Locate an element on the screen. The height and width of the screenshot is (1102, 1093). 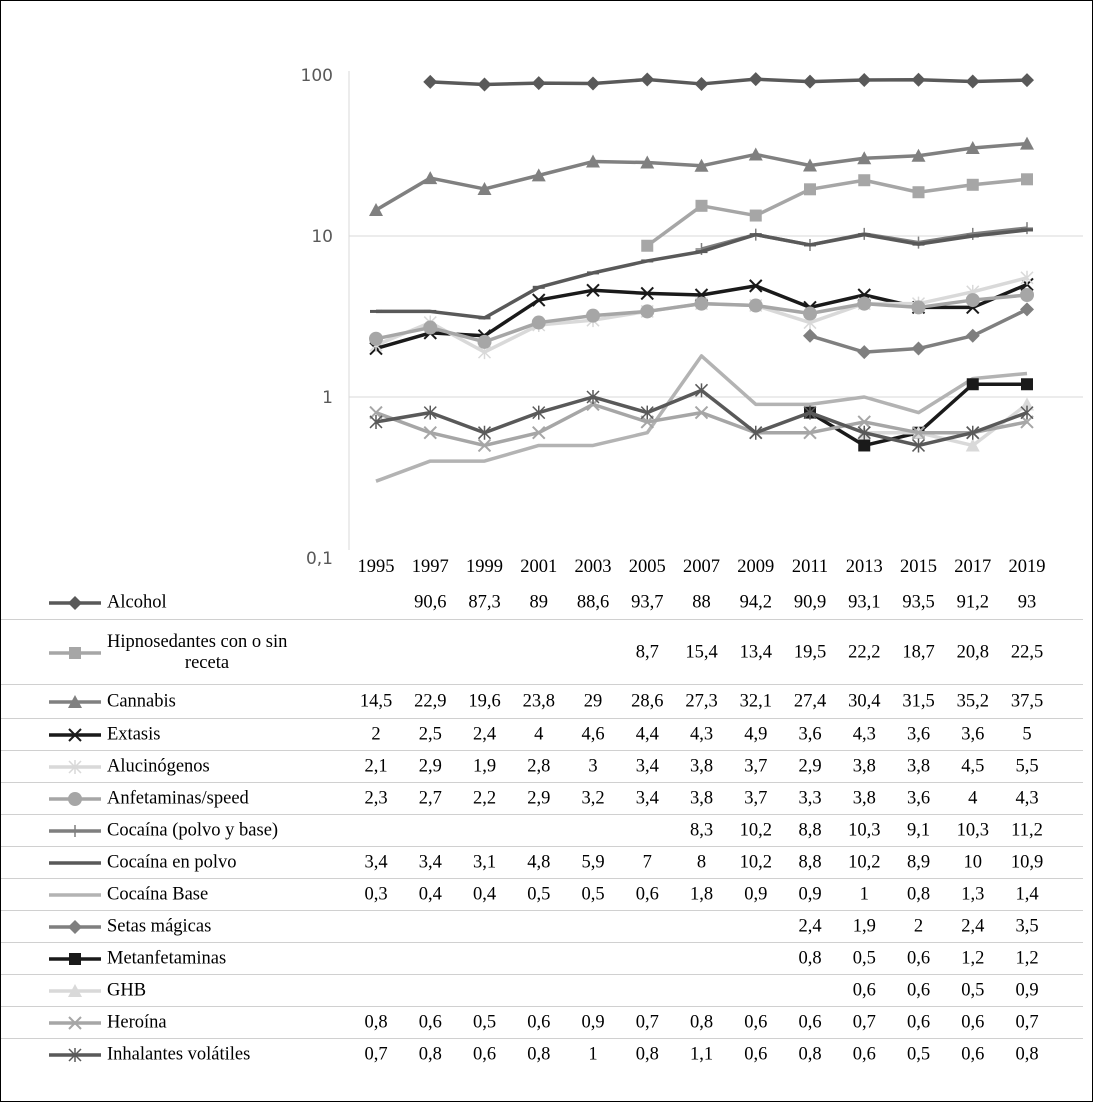
x-tick-label: 2005 is located at coordinates (647, 567).